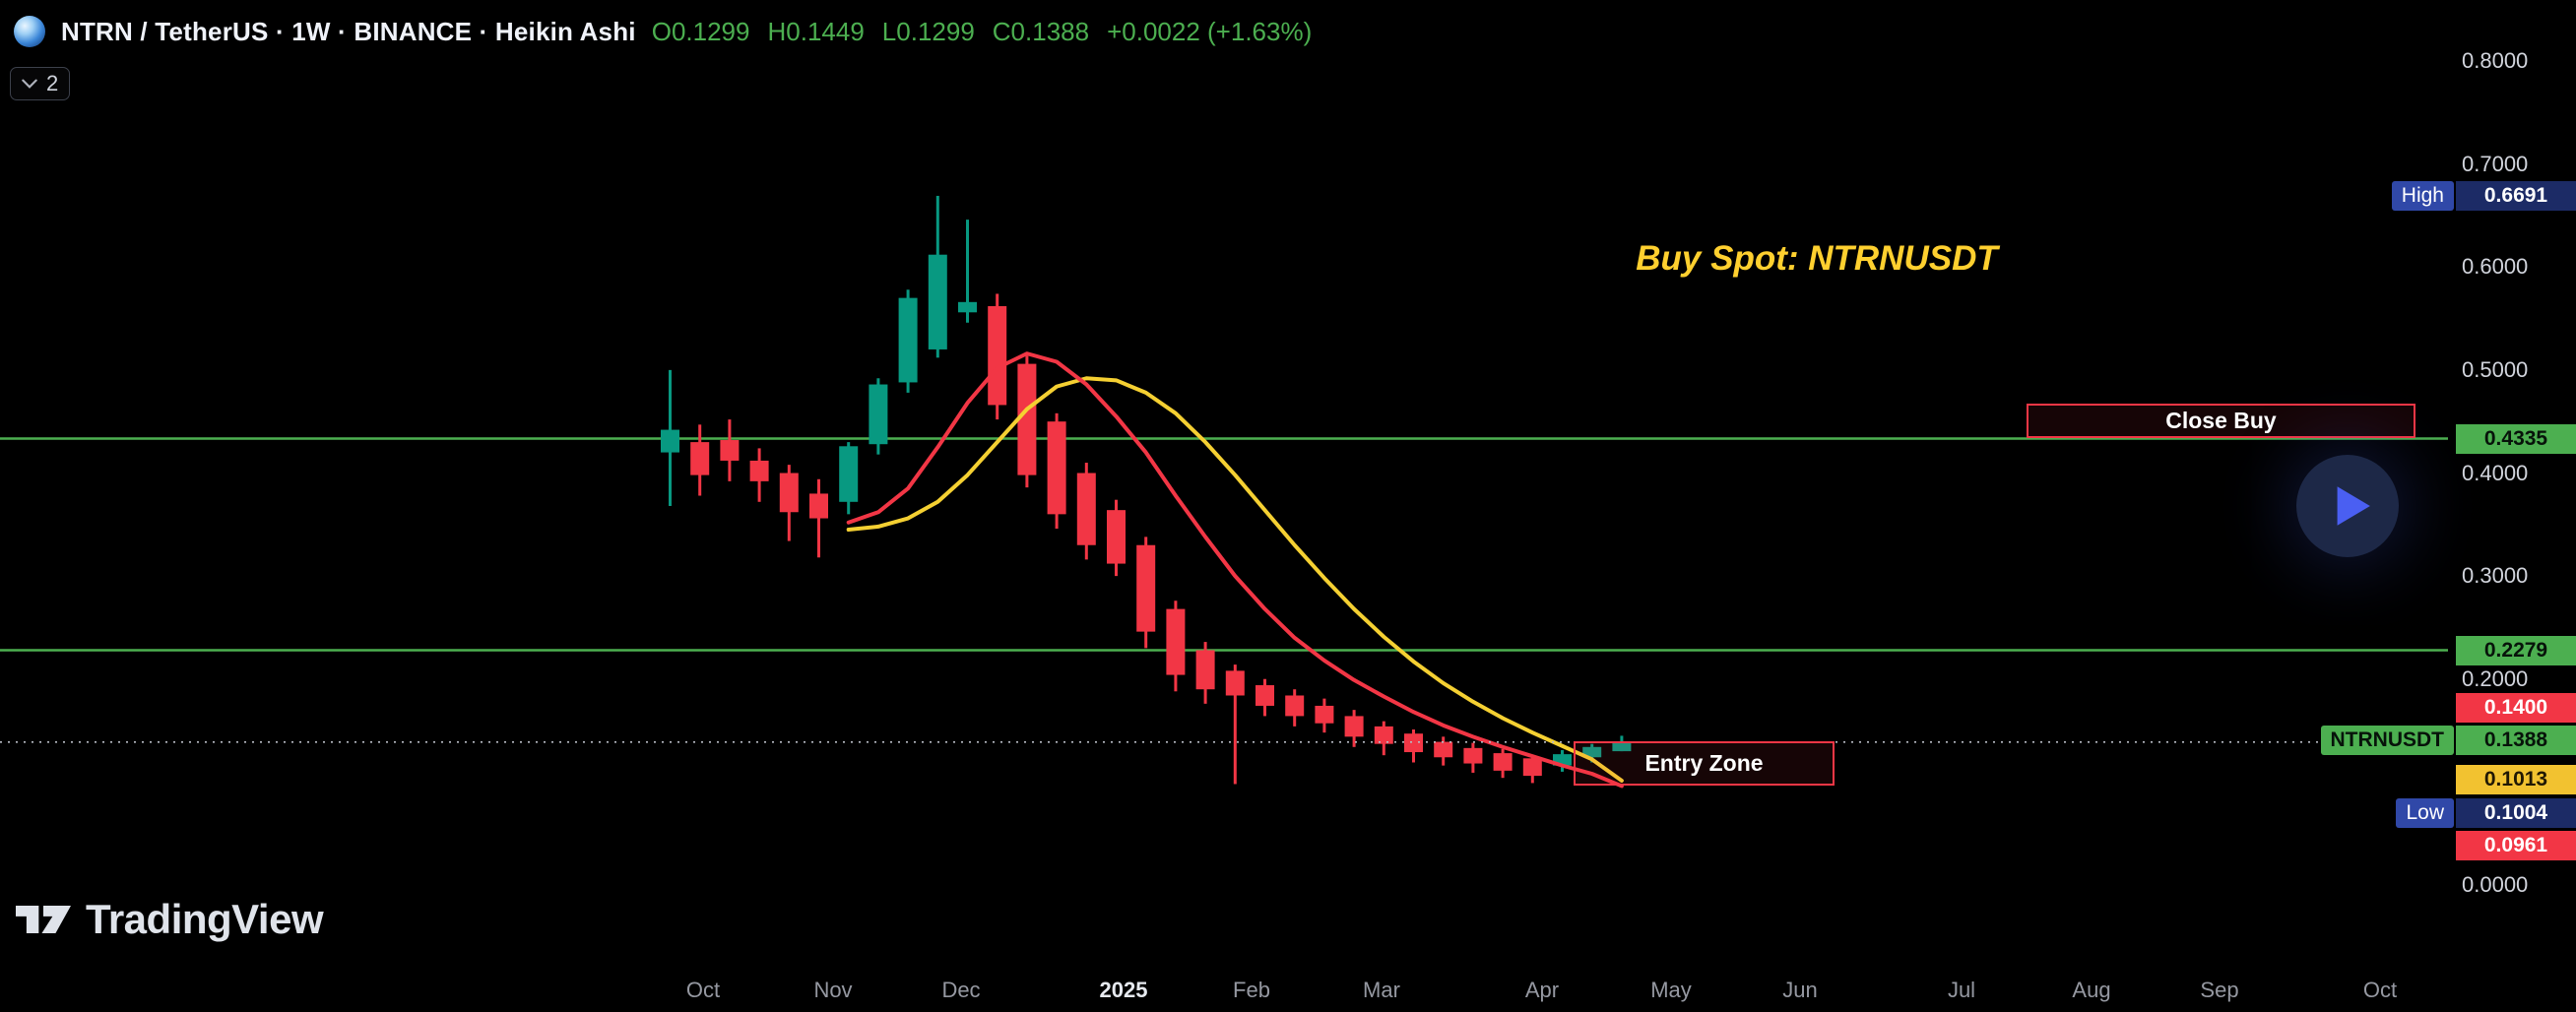 The height and width of the screenshot is (1012, 2576). I want to click on ohlc-low: L0.1299, so click(928, 31).